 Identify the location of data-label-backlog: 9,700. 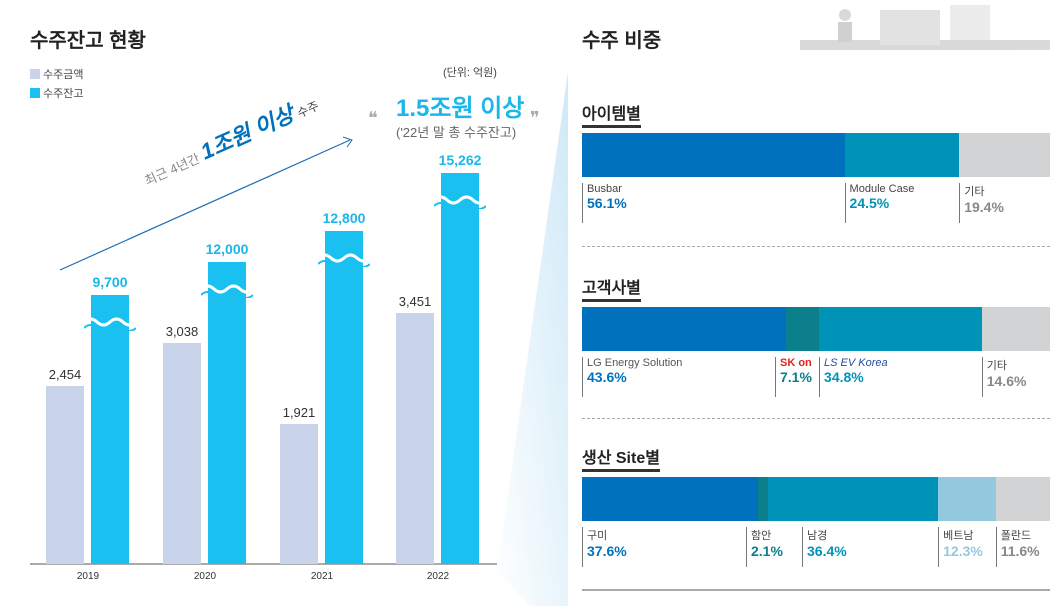
(110, 282).